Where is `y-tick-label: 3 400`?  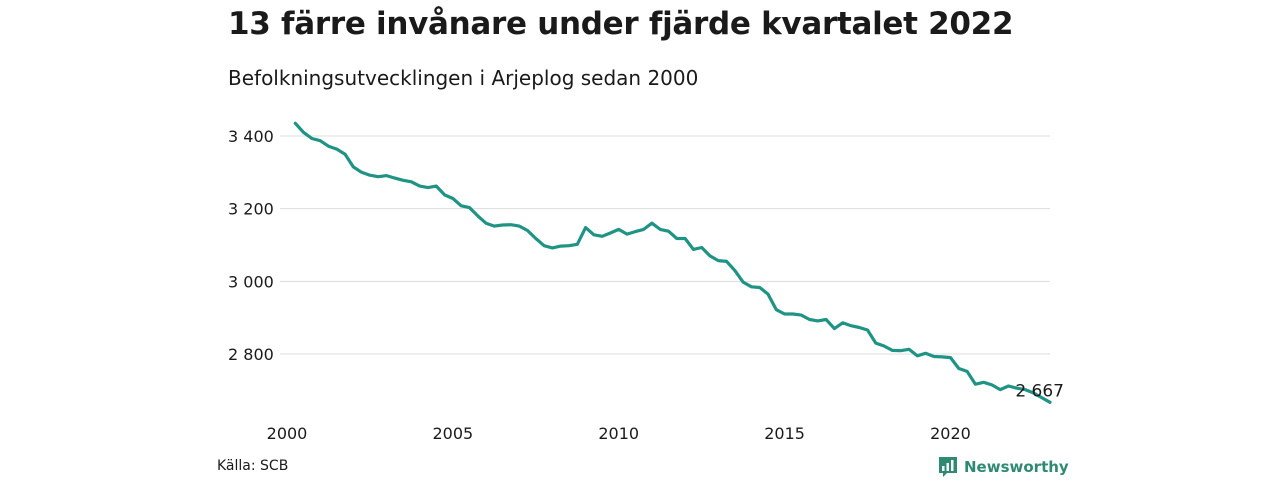 y-tick-label: 3 400 is located at coordinates (251, 136).